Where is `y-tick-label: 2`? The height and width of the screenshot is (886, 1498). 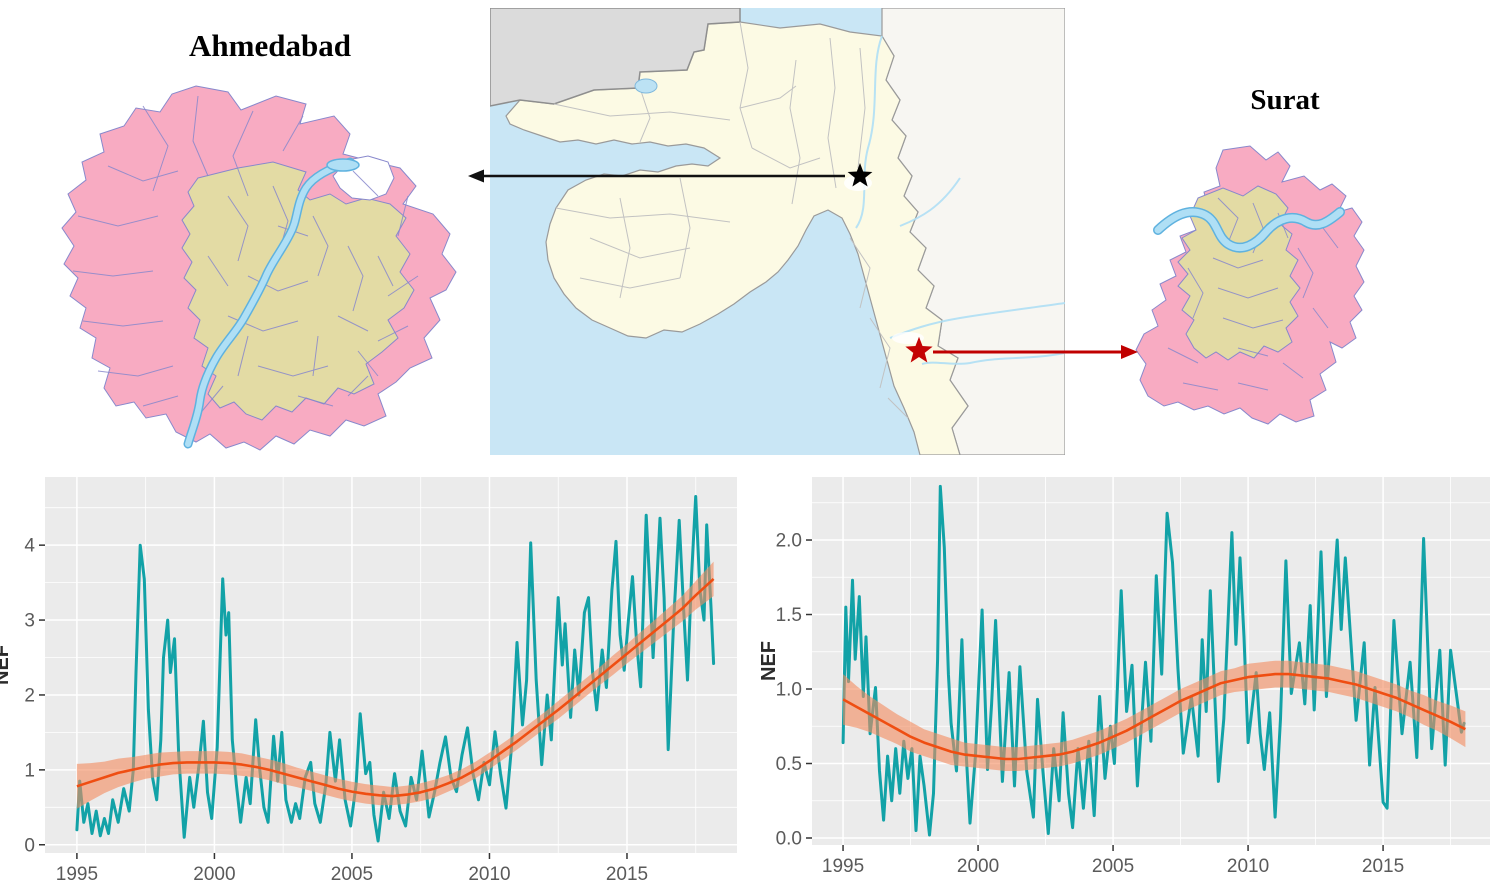 y-tick-label: 2 is located at coordinates (29, 695).